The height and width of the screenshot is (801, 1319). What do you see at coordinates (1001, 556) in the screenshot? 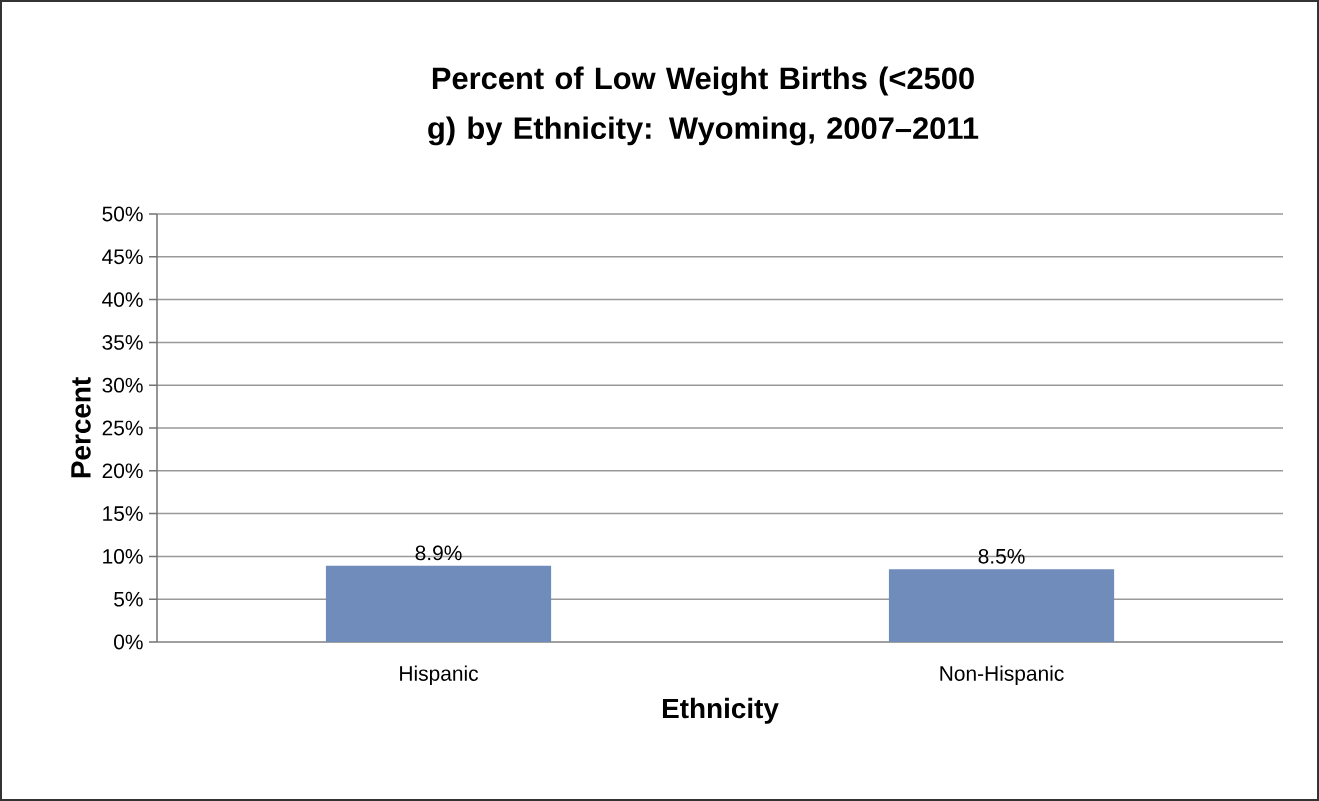
I see `data-label: 8.5%` at bounding box center [1001, 556].